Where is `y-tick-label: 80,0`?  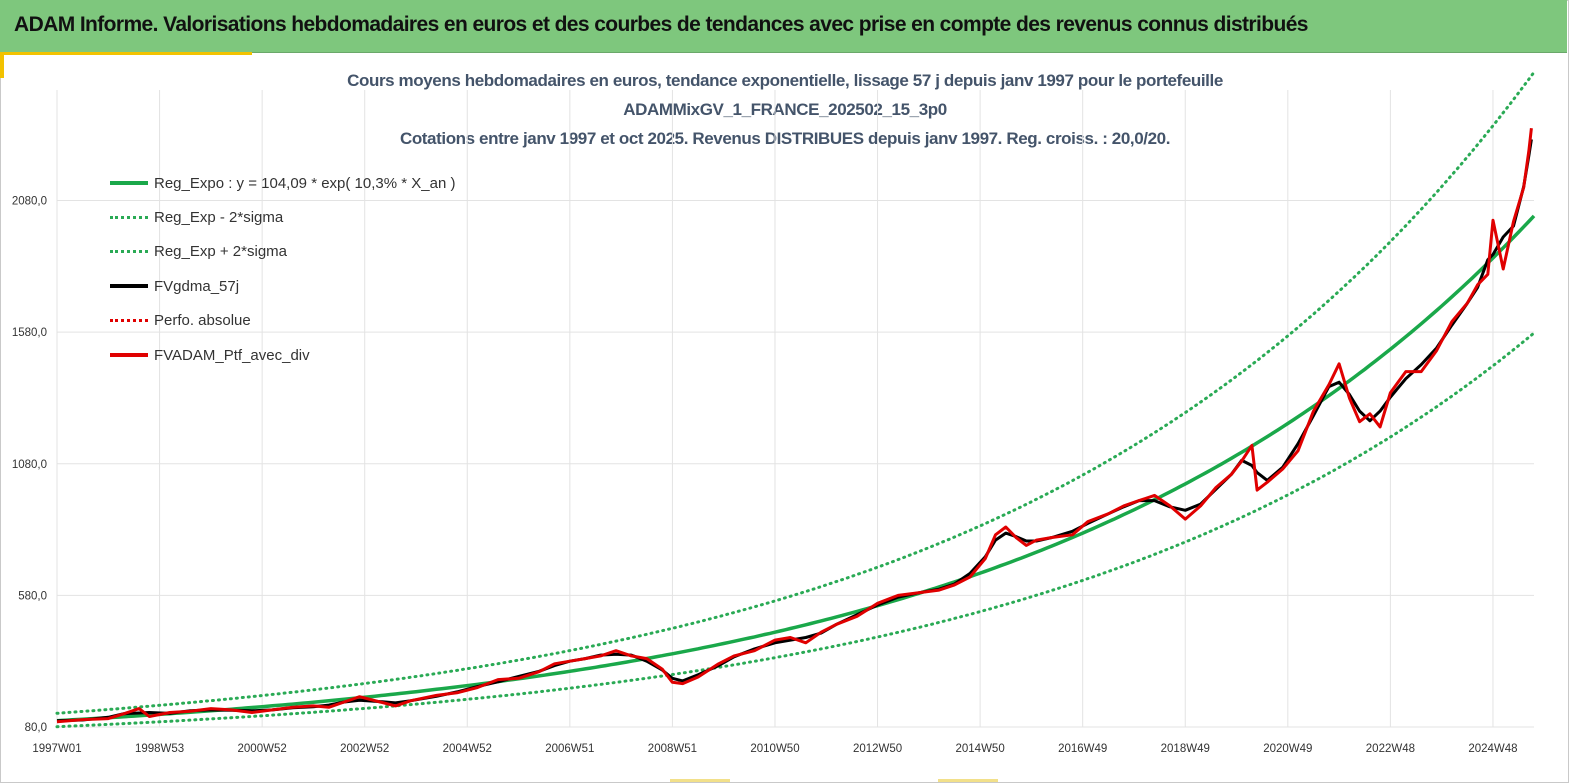
y-tick-label: 80,0 is located at coordinates (36, 728).